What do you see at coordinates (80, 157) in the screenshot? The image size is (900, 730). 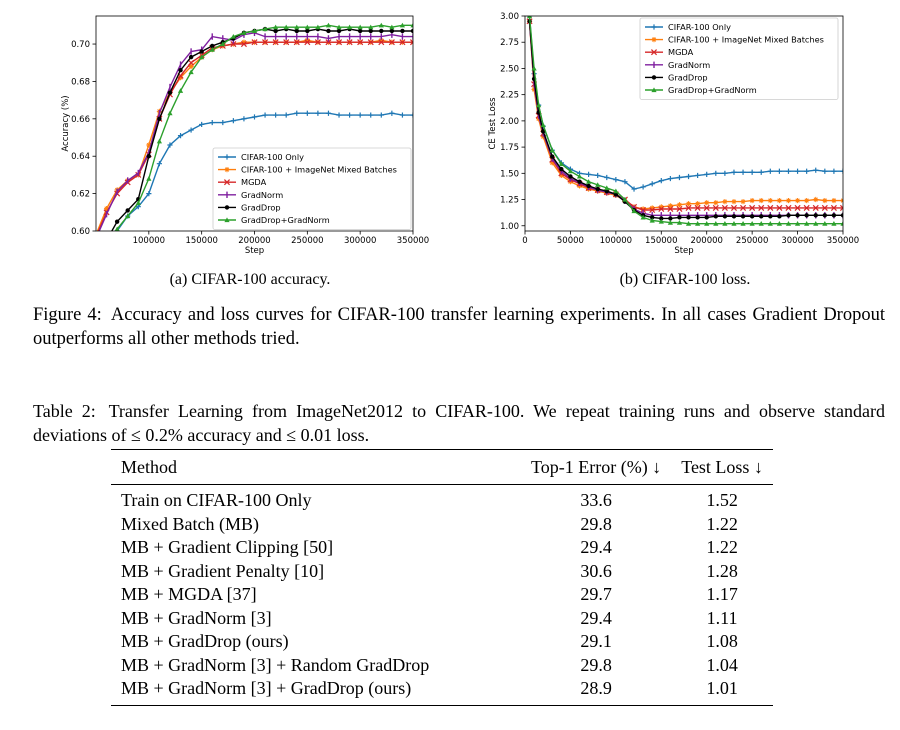 I see `y-tick-label: 0.64` at bounding box center [80, 157].